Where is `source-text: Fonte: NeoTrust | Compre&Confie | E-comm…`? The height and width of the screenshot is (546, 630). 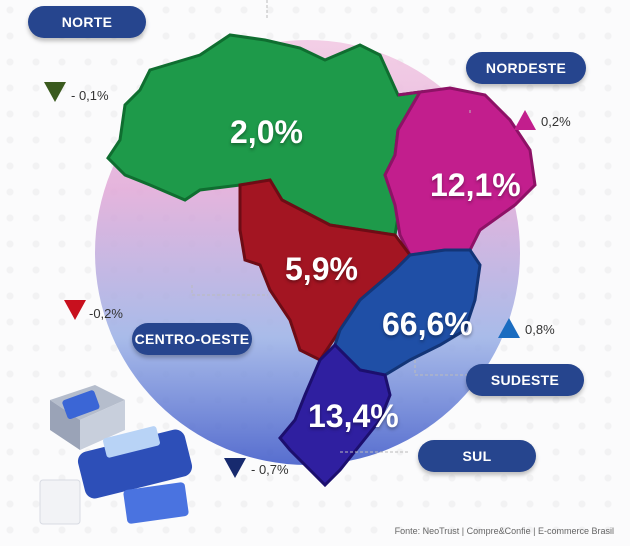 source-text: Fonte: NeoTrust | Compre&Confie | E-comm… is located at coordinates (504, 531).